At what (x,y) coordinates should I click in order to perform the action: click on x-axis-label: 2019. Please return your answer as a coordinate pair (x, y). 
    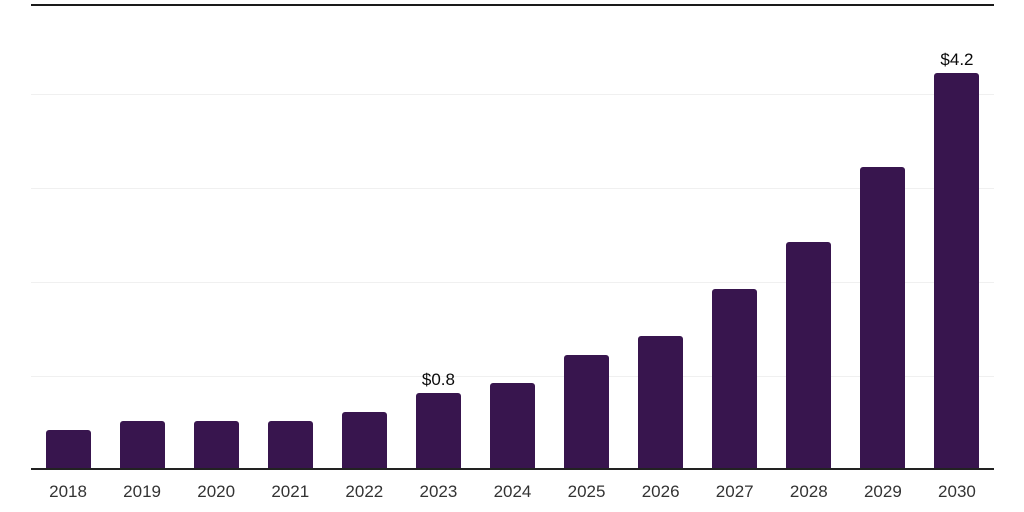
    Looking at the image, I should click on (142, 491).